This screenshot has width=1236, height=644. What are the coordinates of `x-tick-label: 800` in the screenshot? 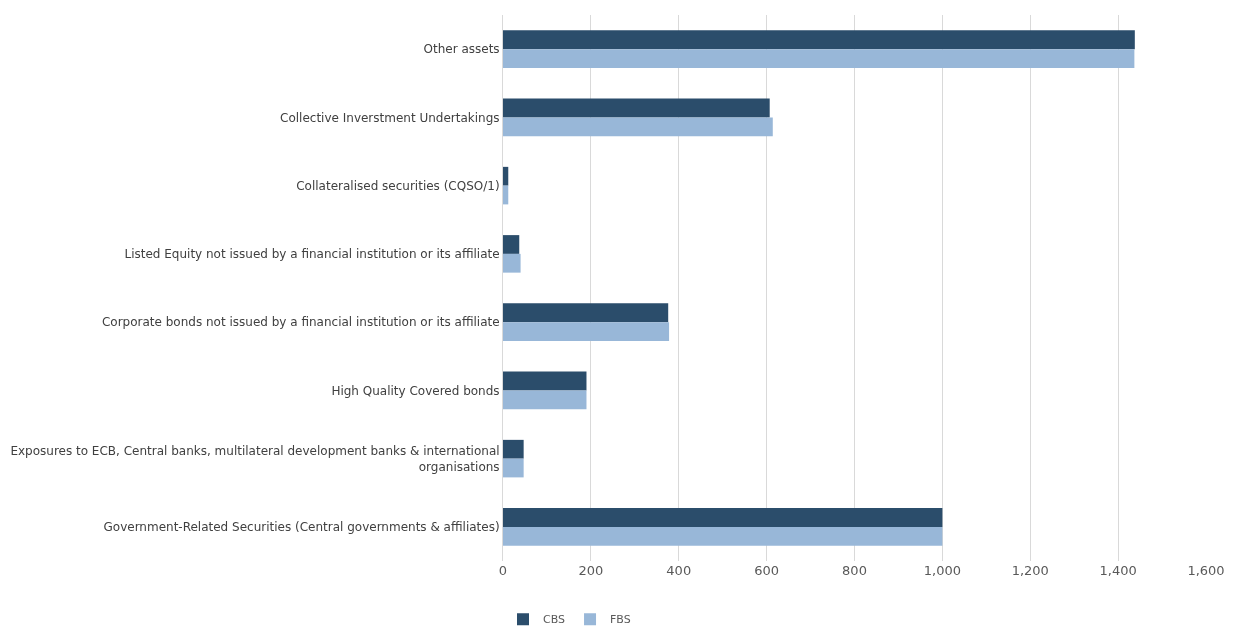 It's located at (854, 570).